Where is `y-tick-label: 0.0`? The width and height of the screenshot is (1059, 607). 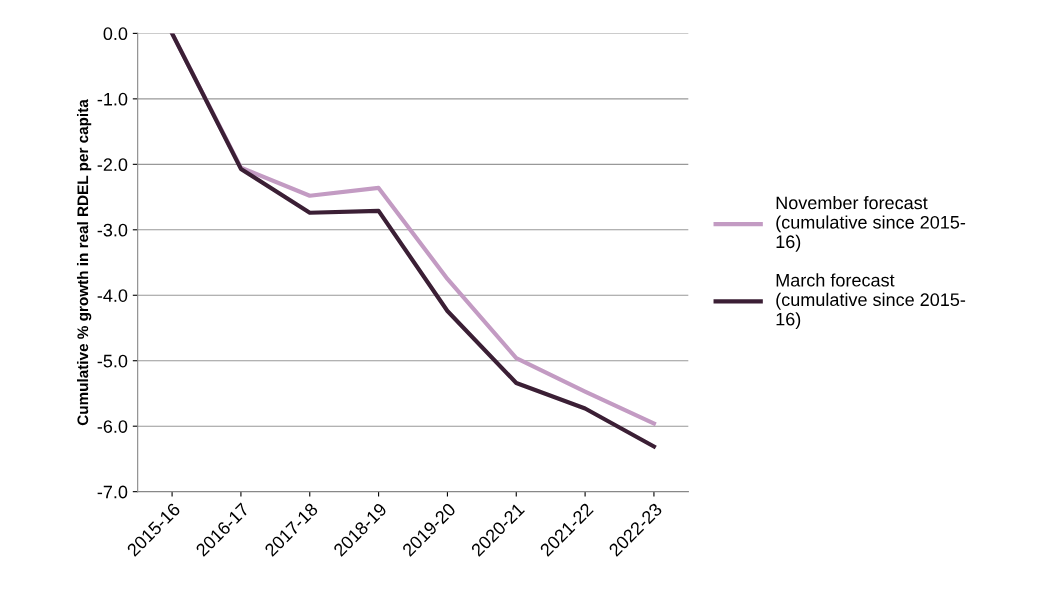
y-tick-label: 0.0 is located at coordinates (115, 34).